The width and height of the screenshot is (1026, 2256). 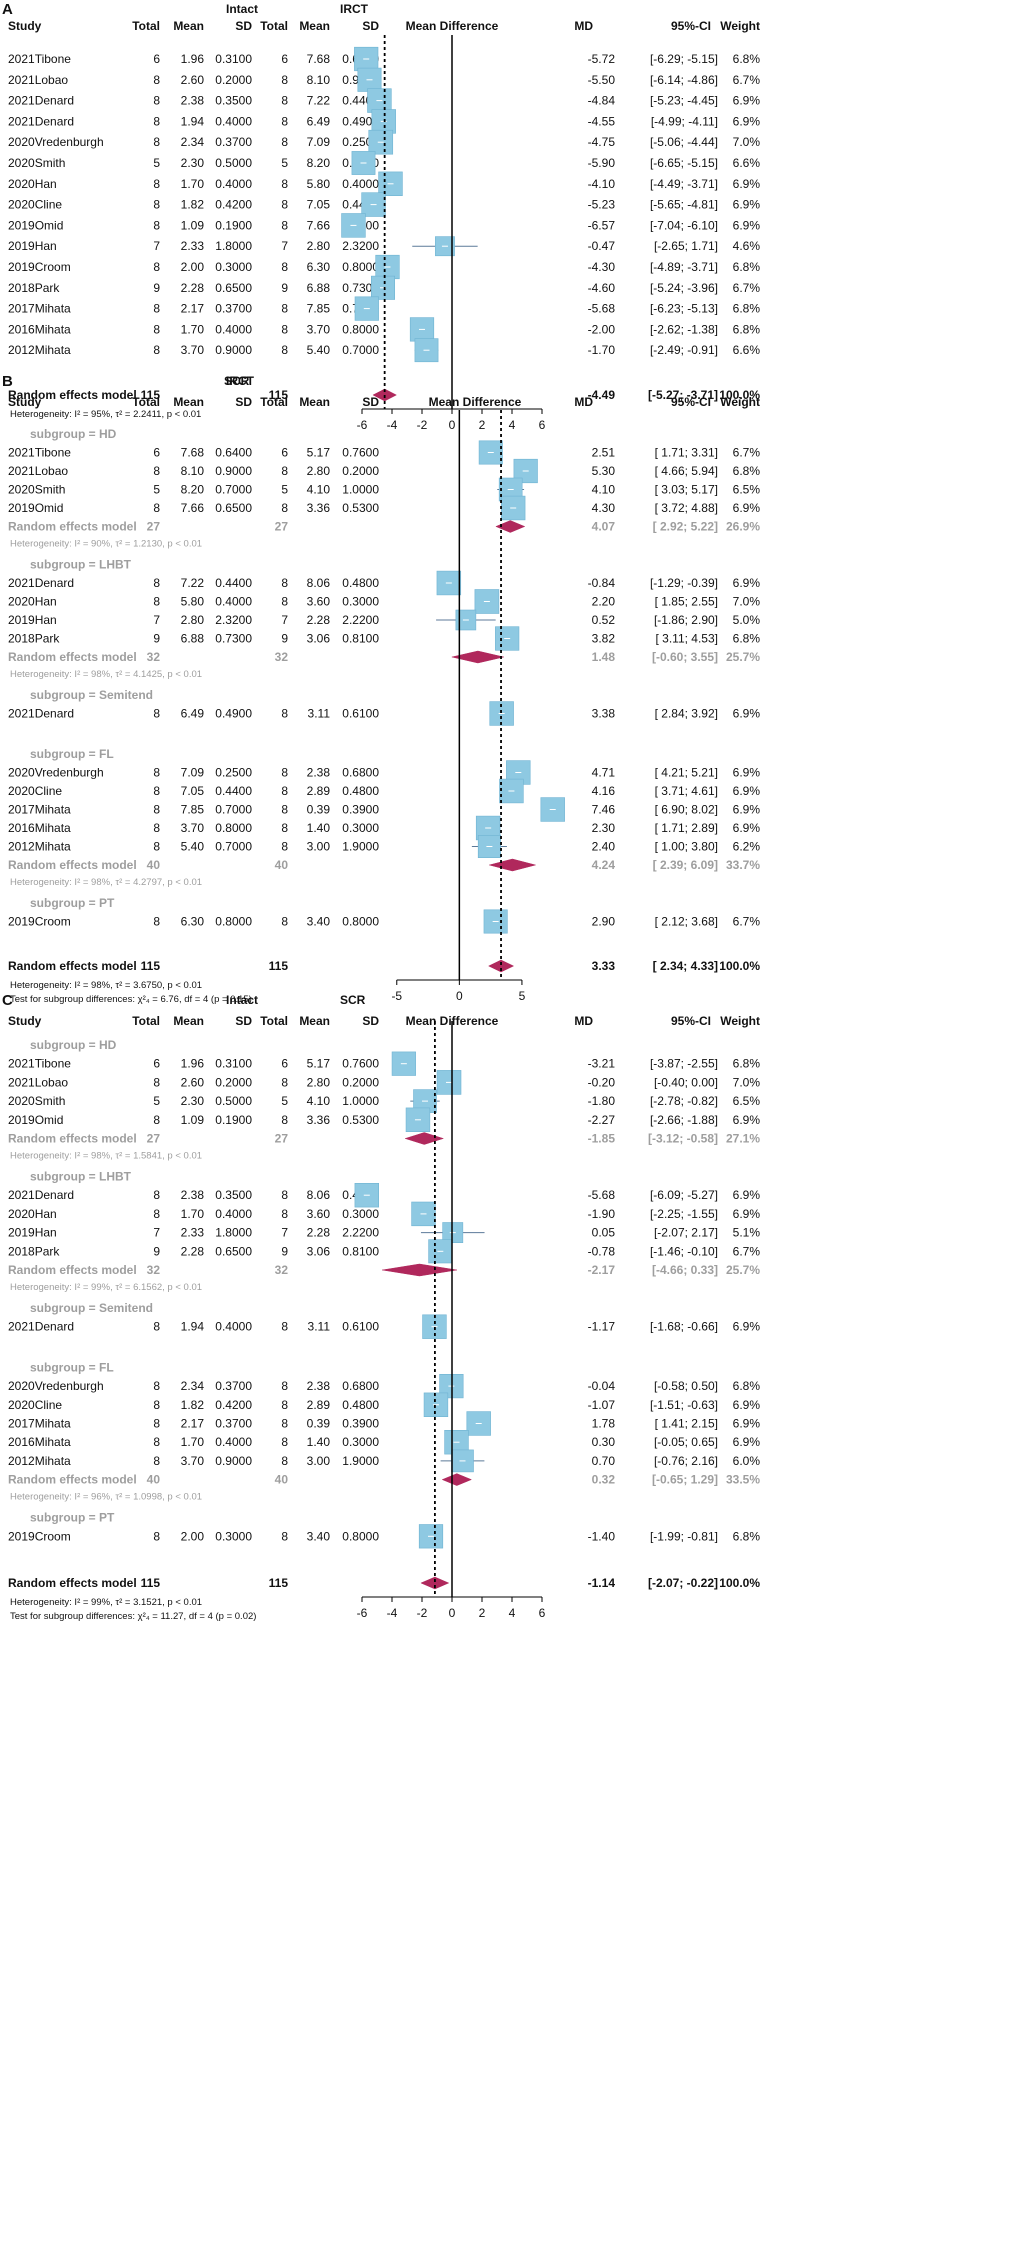 I want to click on mean-1: 2.00, so click(x=193, y=267).